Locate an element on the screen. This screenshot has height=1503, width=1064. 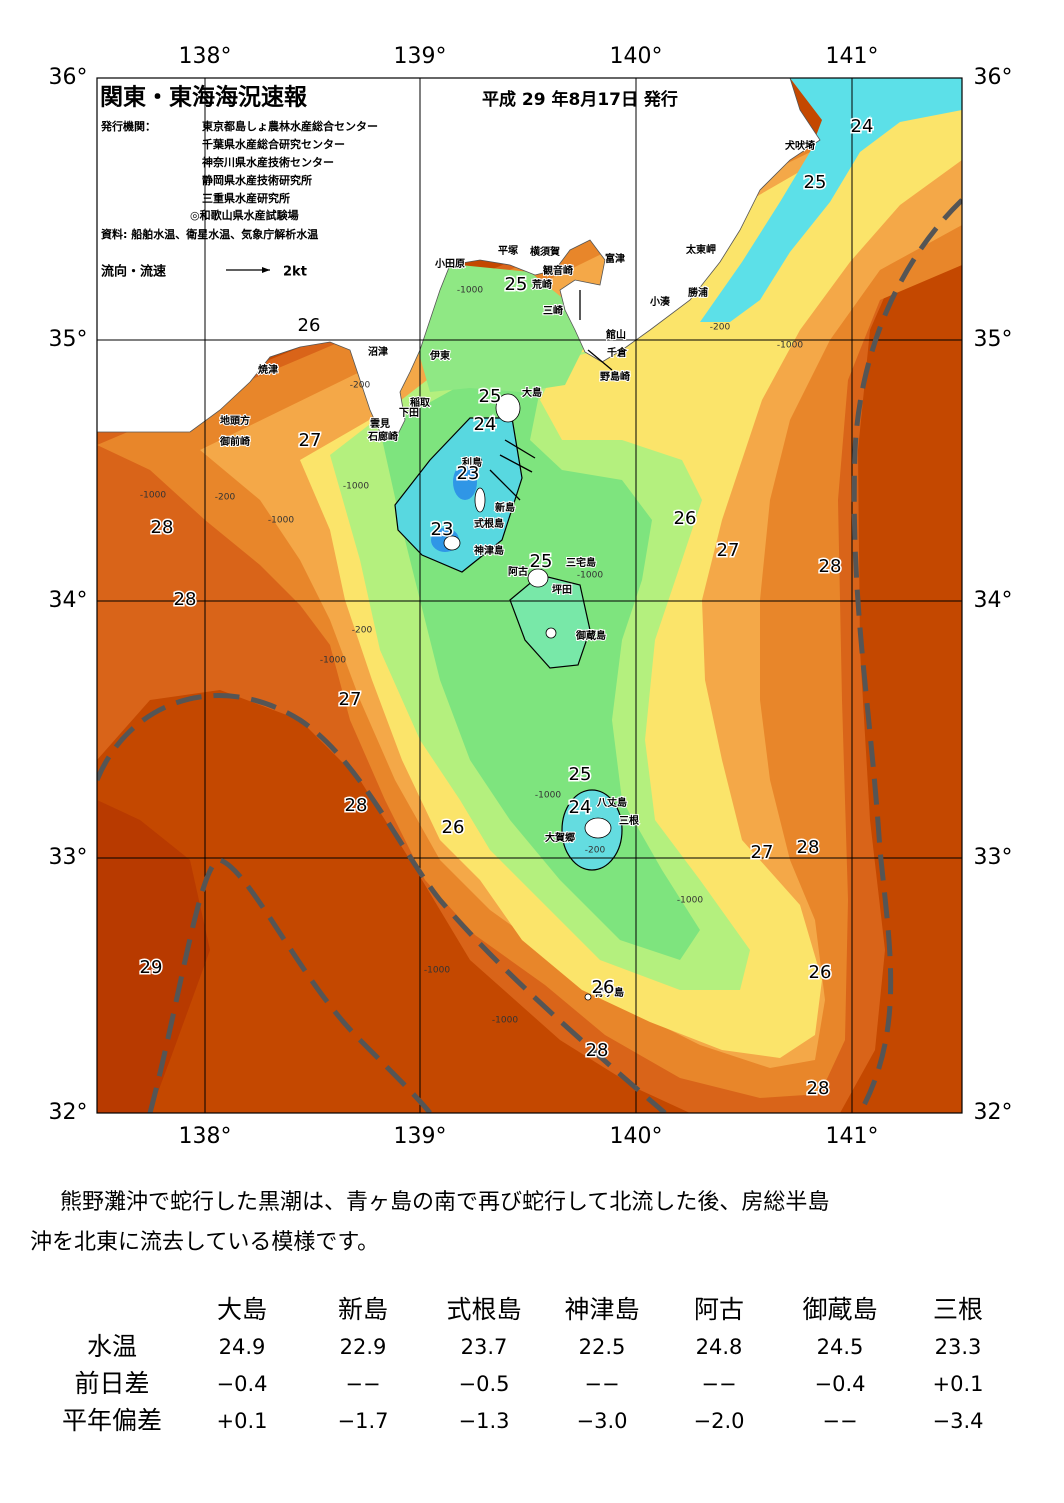
place-name: 新島 is located at coordinates (505, 507).